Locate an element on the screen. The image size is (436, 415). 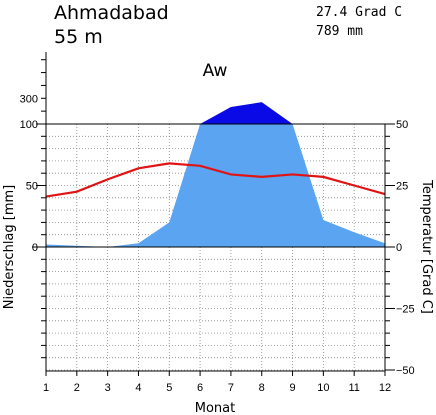
temperature-line is located at coordinates (215, 180).